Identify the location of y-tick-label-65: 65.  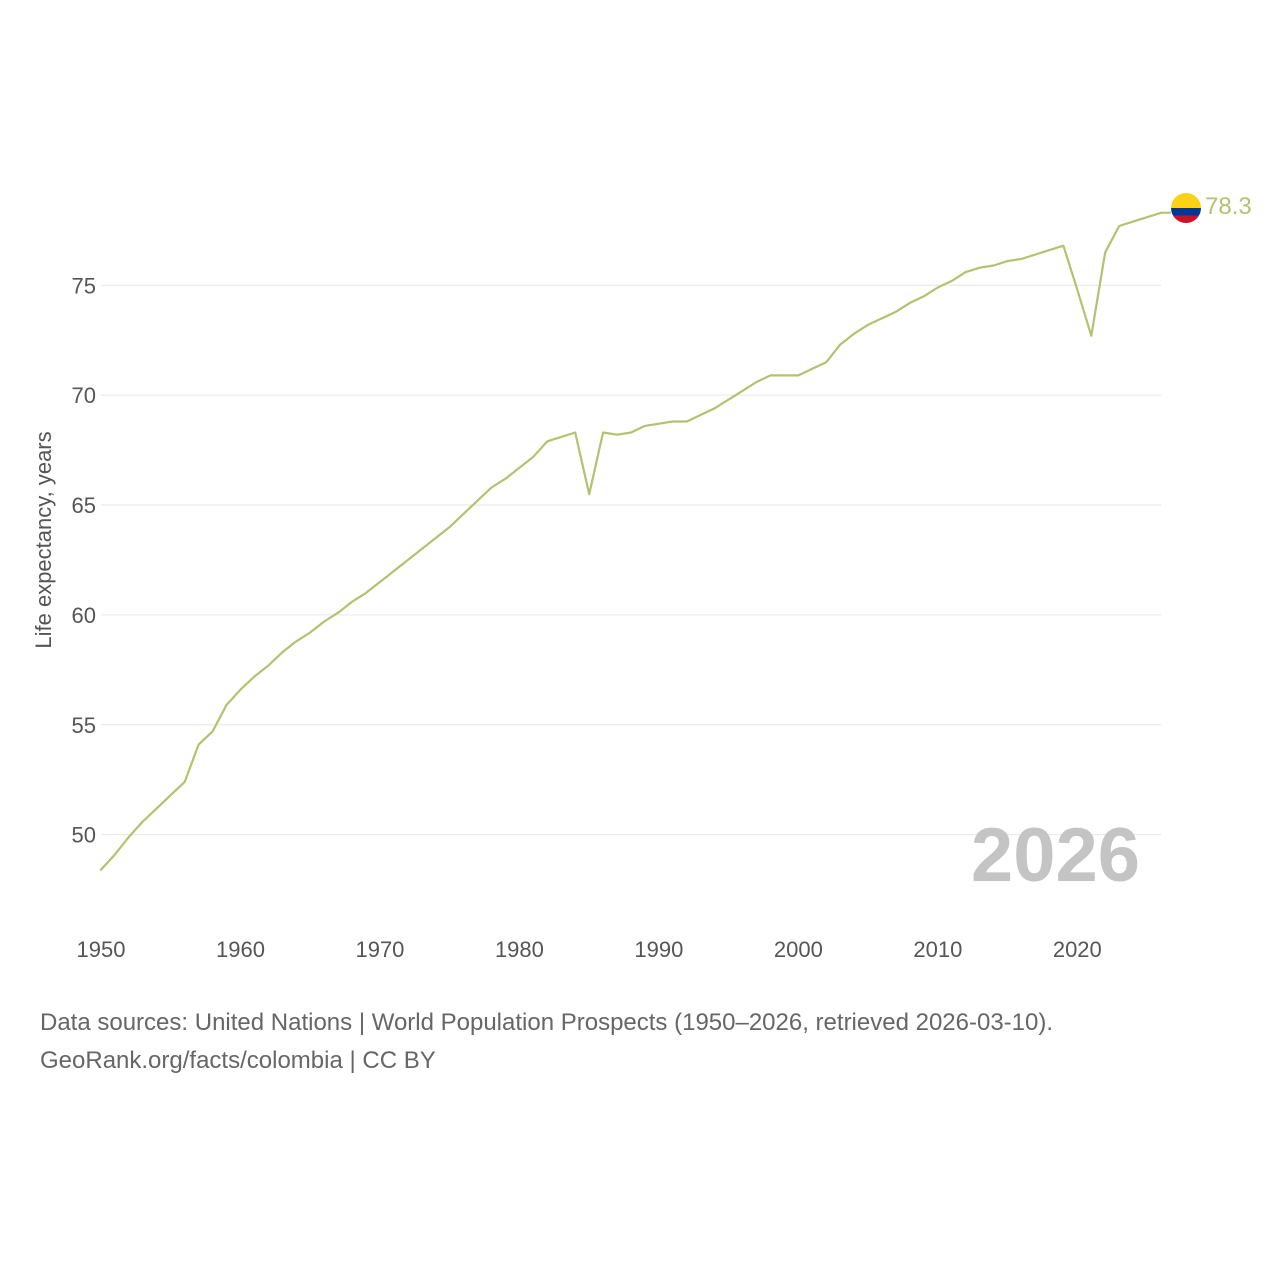
(84, 505).